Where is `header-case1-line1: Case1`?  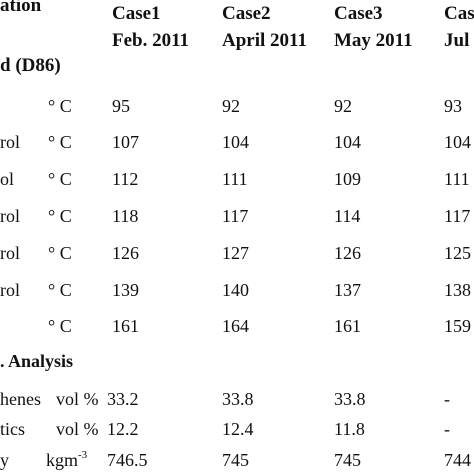 header-case1-line1: Case1 is located at coordinates (136, 13).